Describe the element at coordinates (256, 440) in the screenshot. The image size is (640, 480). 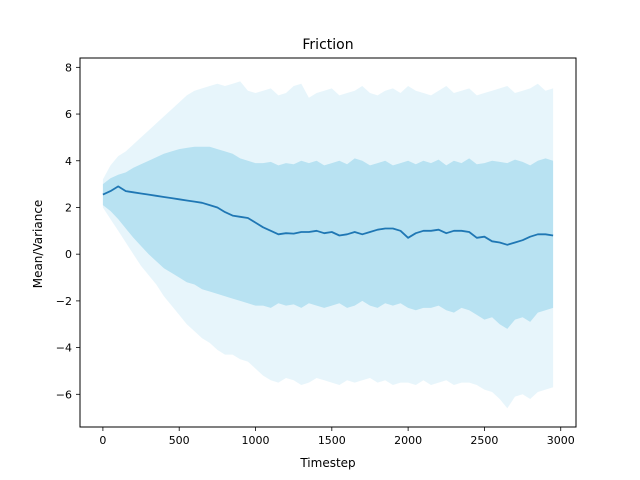
I see `x-tick-label: 1000` at that location.